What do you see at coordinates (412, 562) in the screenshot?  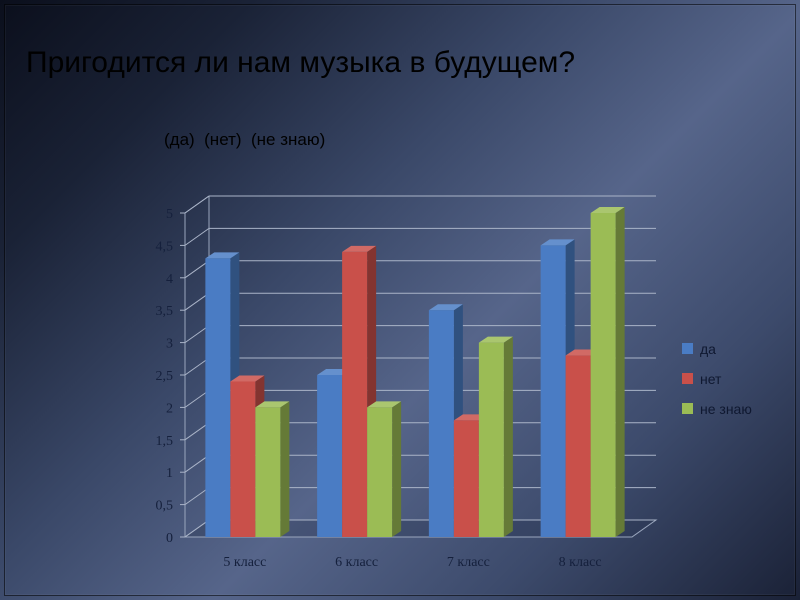 I see `x-axis-categories: 5 класс 6 класс 7 класс 8 класс` at bounding box center [412, 562].